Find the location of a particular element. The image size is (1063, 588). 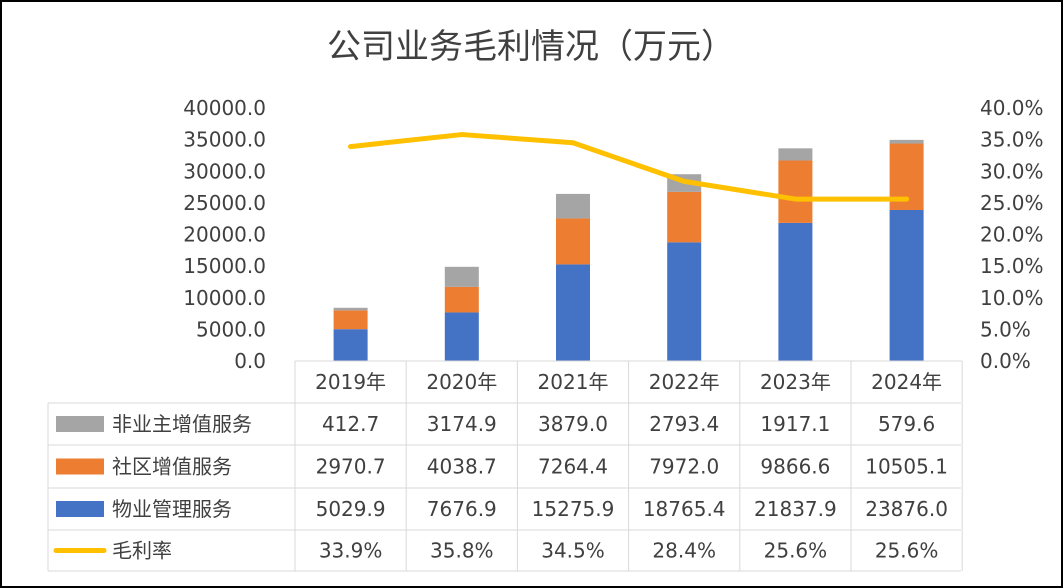

line-layer is located at coordinates (629, 167).